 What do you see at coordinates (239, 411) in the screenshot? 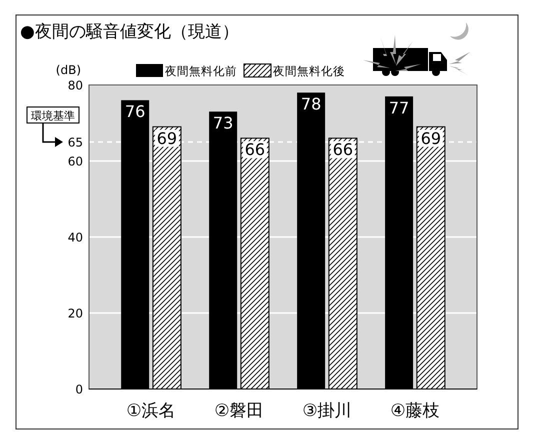
I see `x-tick-label: ②磐田` at bounding box center [239, 411].